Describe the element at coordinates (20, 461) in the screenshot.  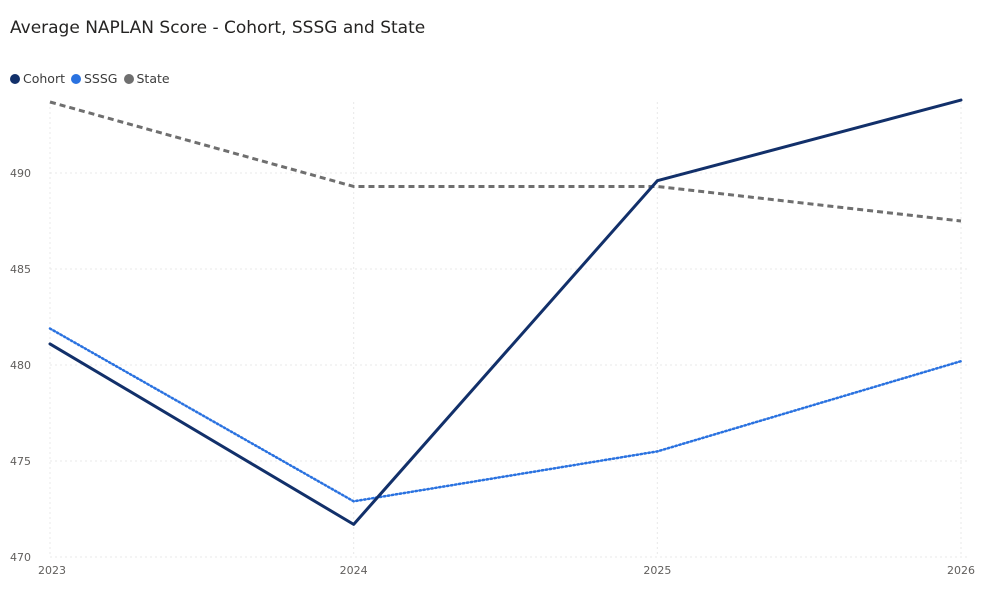
I see `y-tick-label: 475` at that location.